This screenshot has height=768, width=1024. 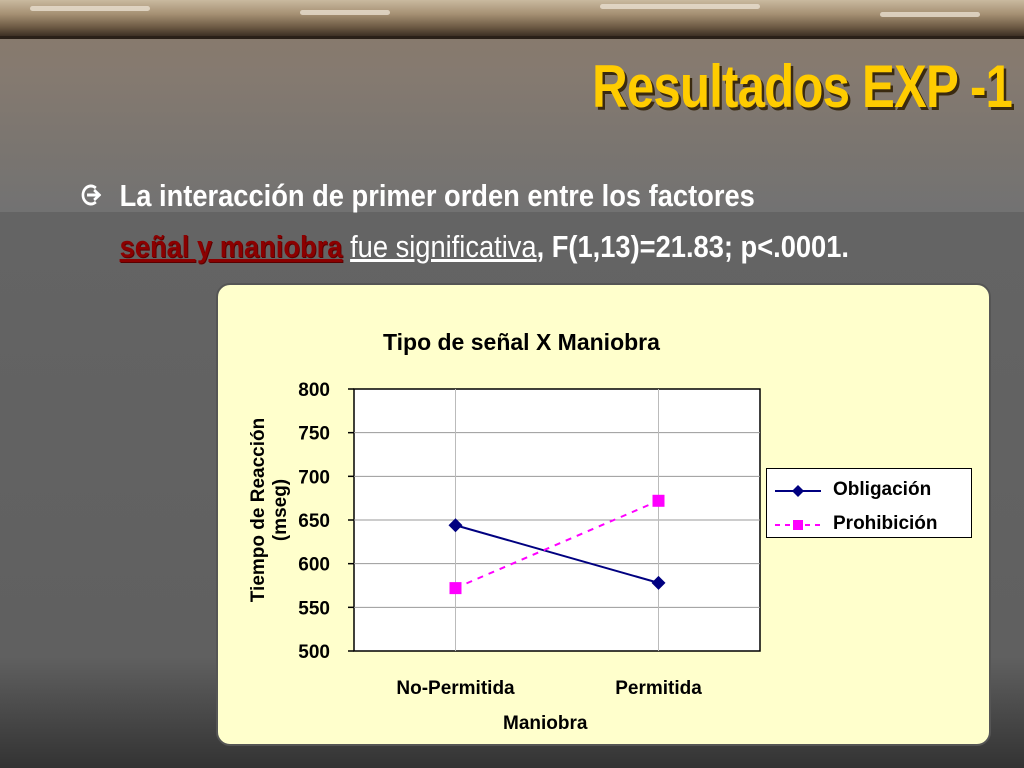 I want to click on chart-legend: Obligación Prohibición, so click(x=869, y=503).